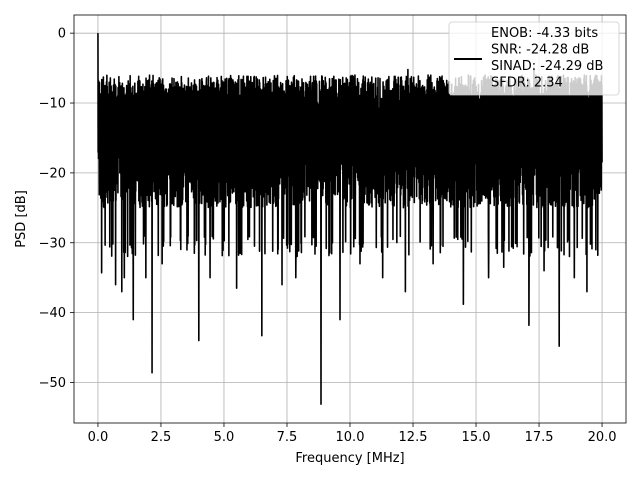  I want to click on y-tick-label: −20, so click(52, 173).